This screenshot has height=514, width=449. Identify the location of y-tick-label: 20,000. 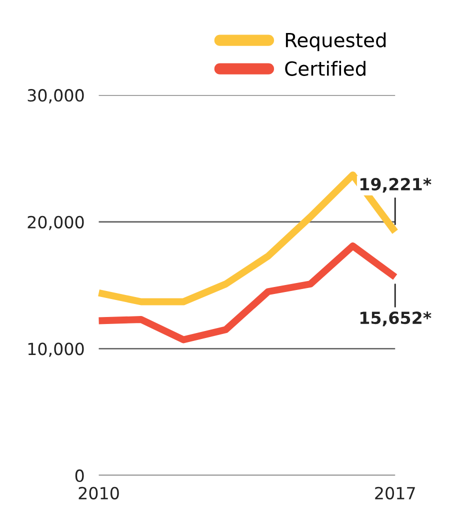
(56, 223).